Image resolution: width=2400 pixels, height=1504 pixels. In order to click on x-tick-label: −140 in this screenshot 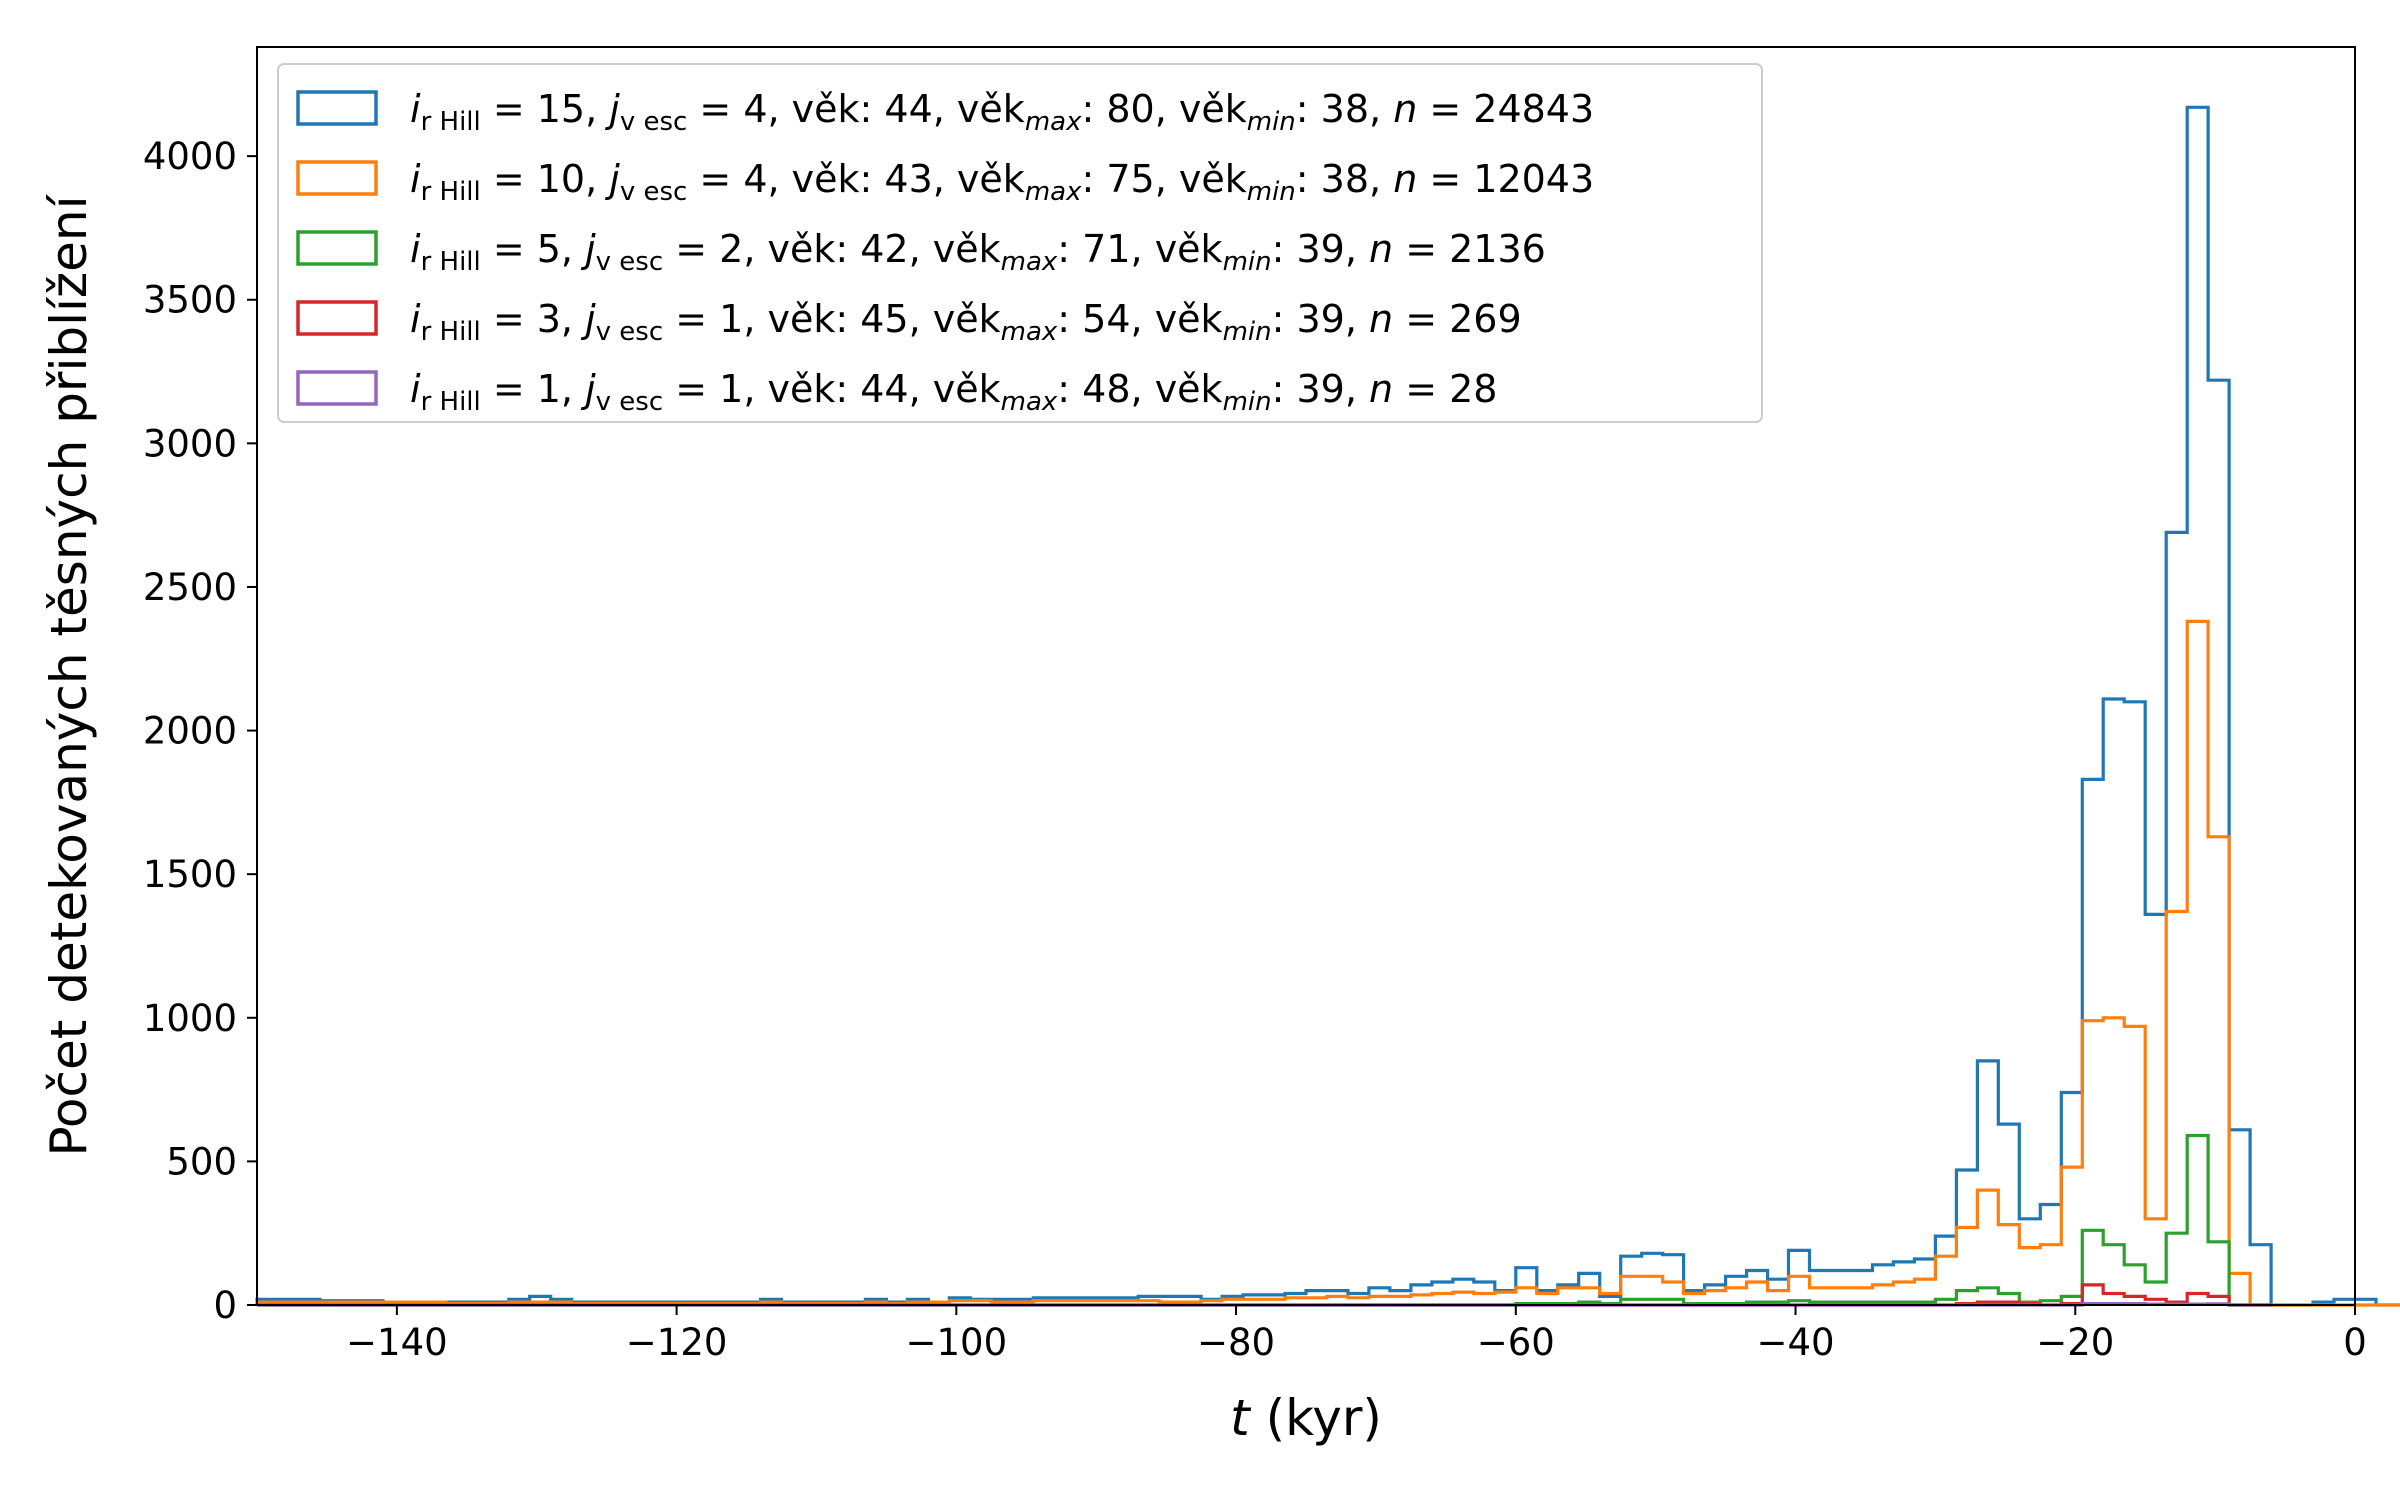, I will do `click(397, 1342)`.